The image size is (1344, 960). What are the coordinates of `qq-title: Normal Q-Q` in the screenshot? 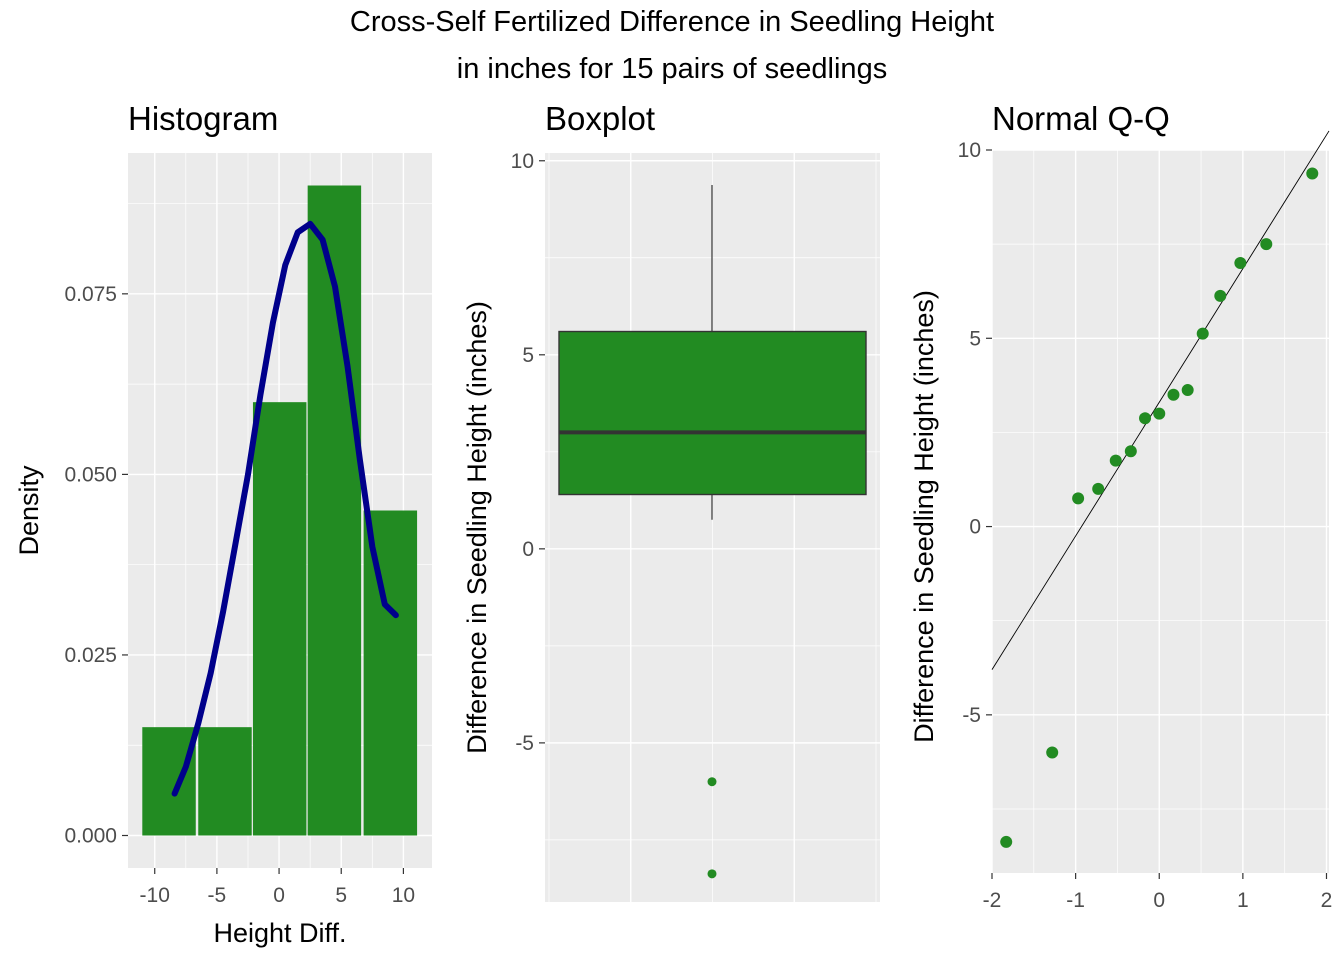 It's located at (1081, 118).